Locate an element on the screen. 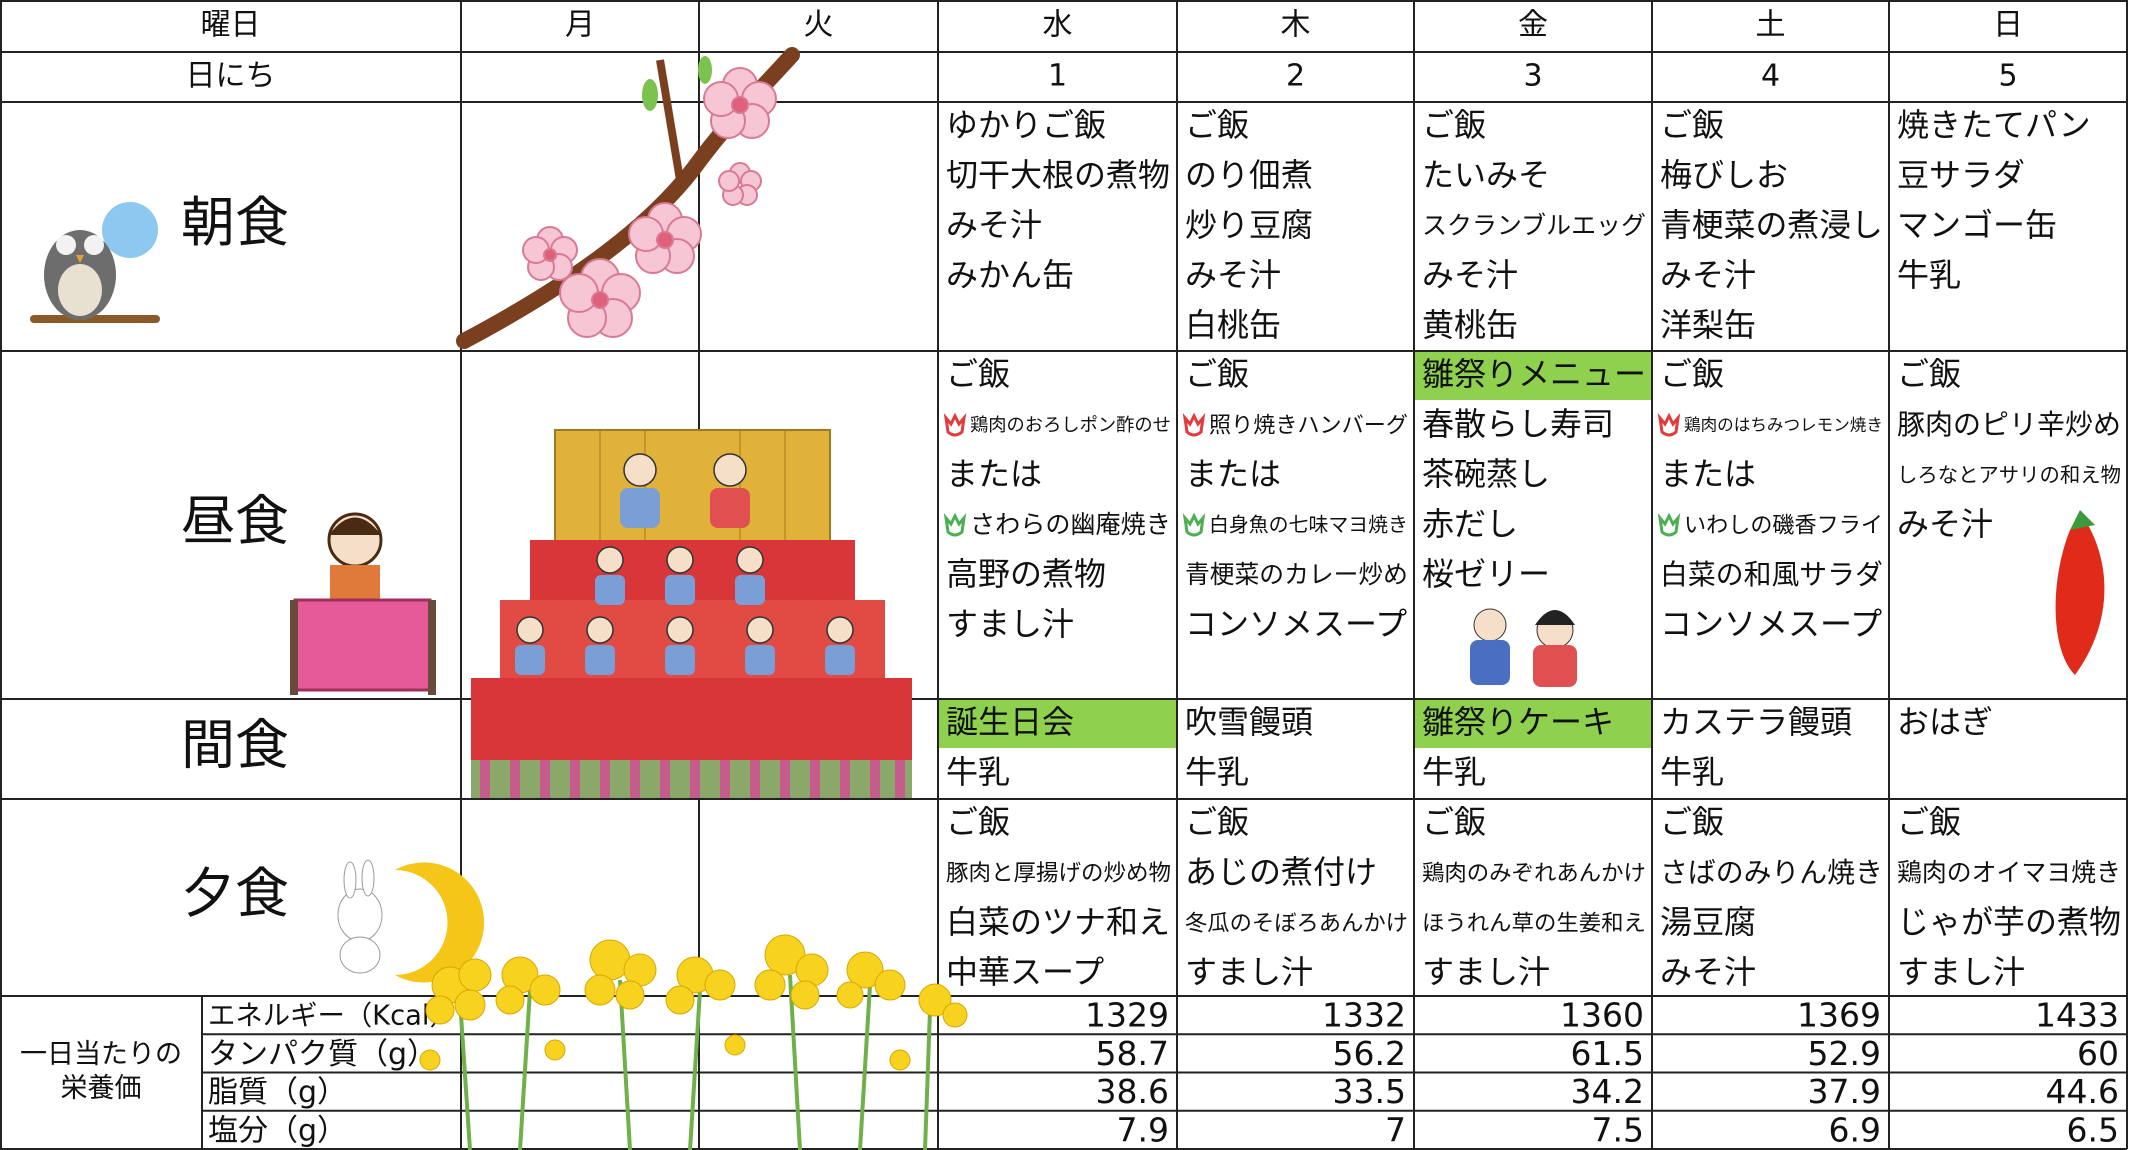  date-row-label: 日にち is located at coordinates (231, 76).